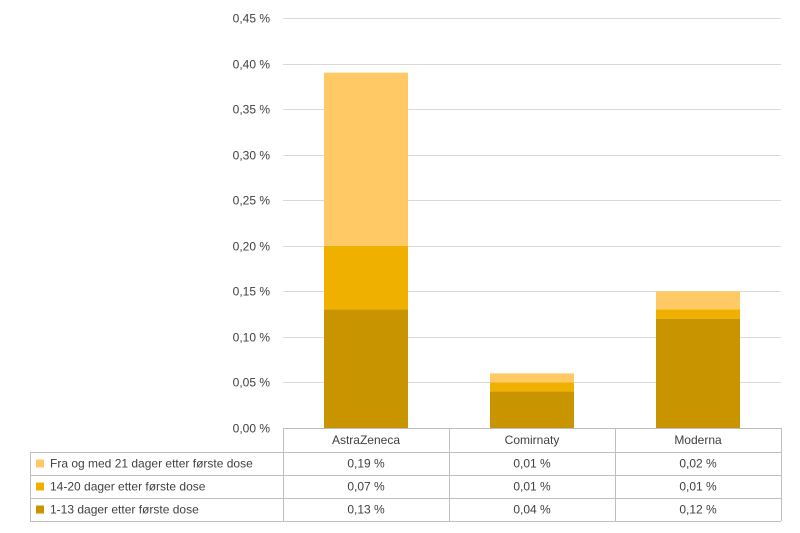 This screenshot has height=533, width=800. I want to click on category-label: Moderna, so click(698, 440).